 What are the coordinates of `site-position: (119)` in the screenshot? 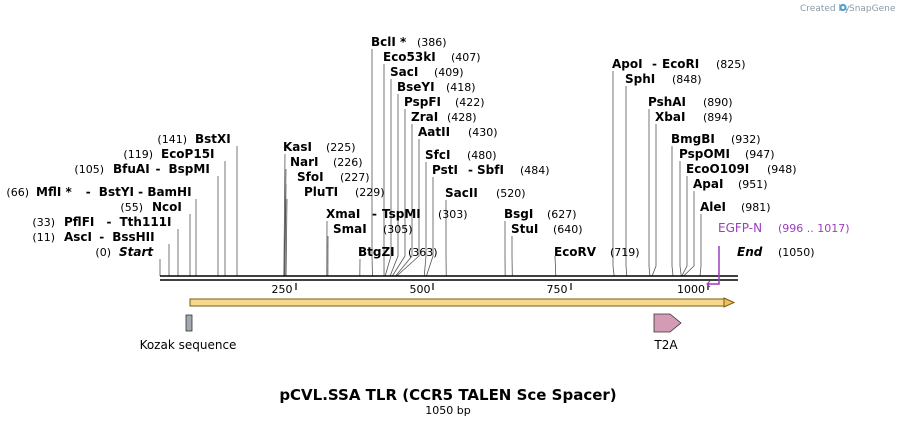 It's located at (138, 154).